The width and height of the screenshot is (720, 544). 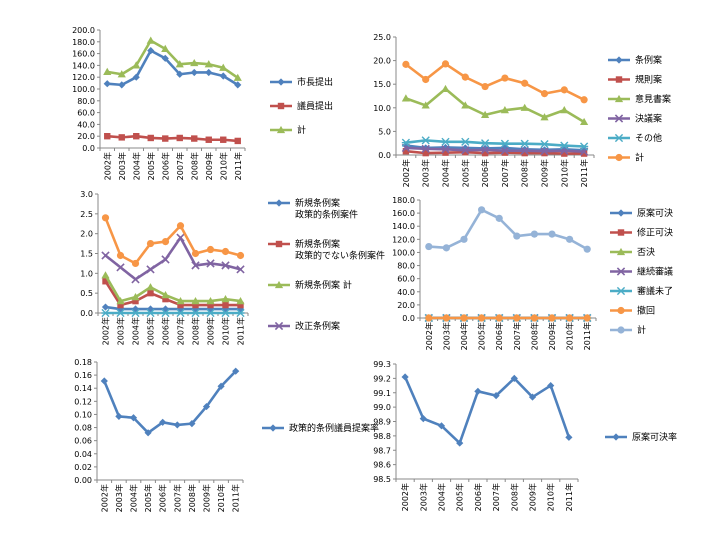 What do you see at coordinates (315, 106) in the screenshot?
I see `legend-label: 議員提出` at bounding box center [315, 106].